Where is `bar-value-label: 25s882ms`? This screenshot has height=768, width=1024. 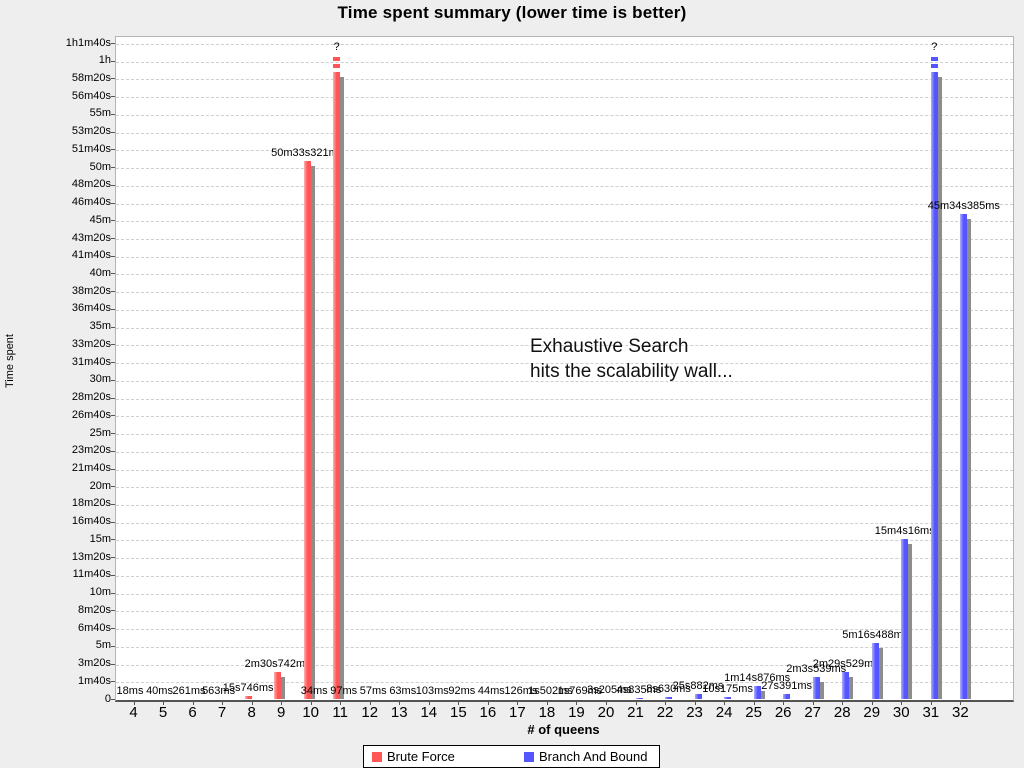 bar-value-label: 25s882ms is located at coordinates (698, 686).